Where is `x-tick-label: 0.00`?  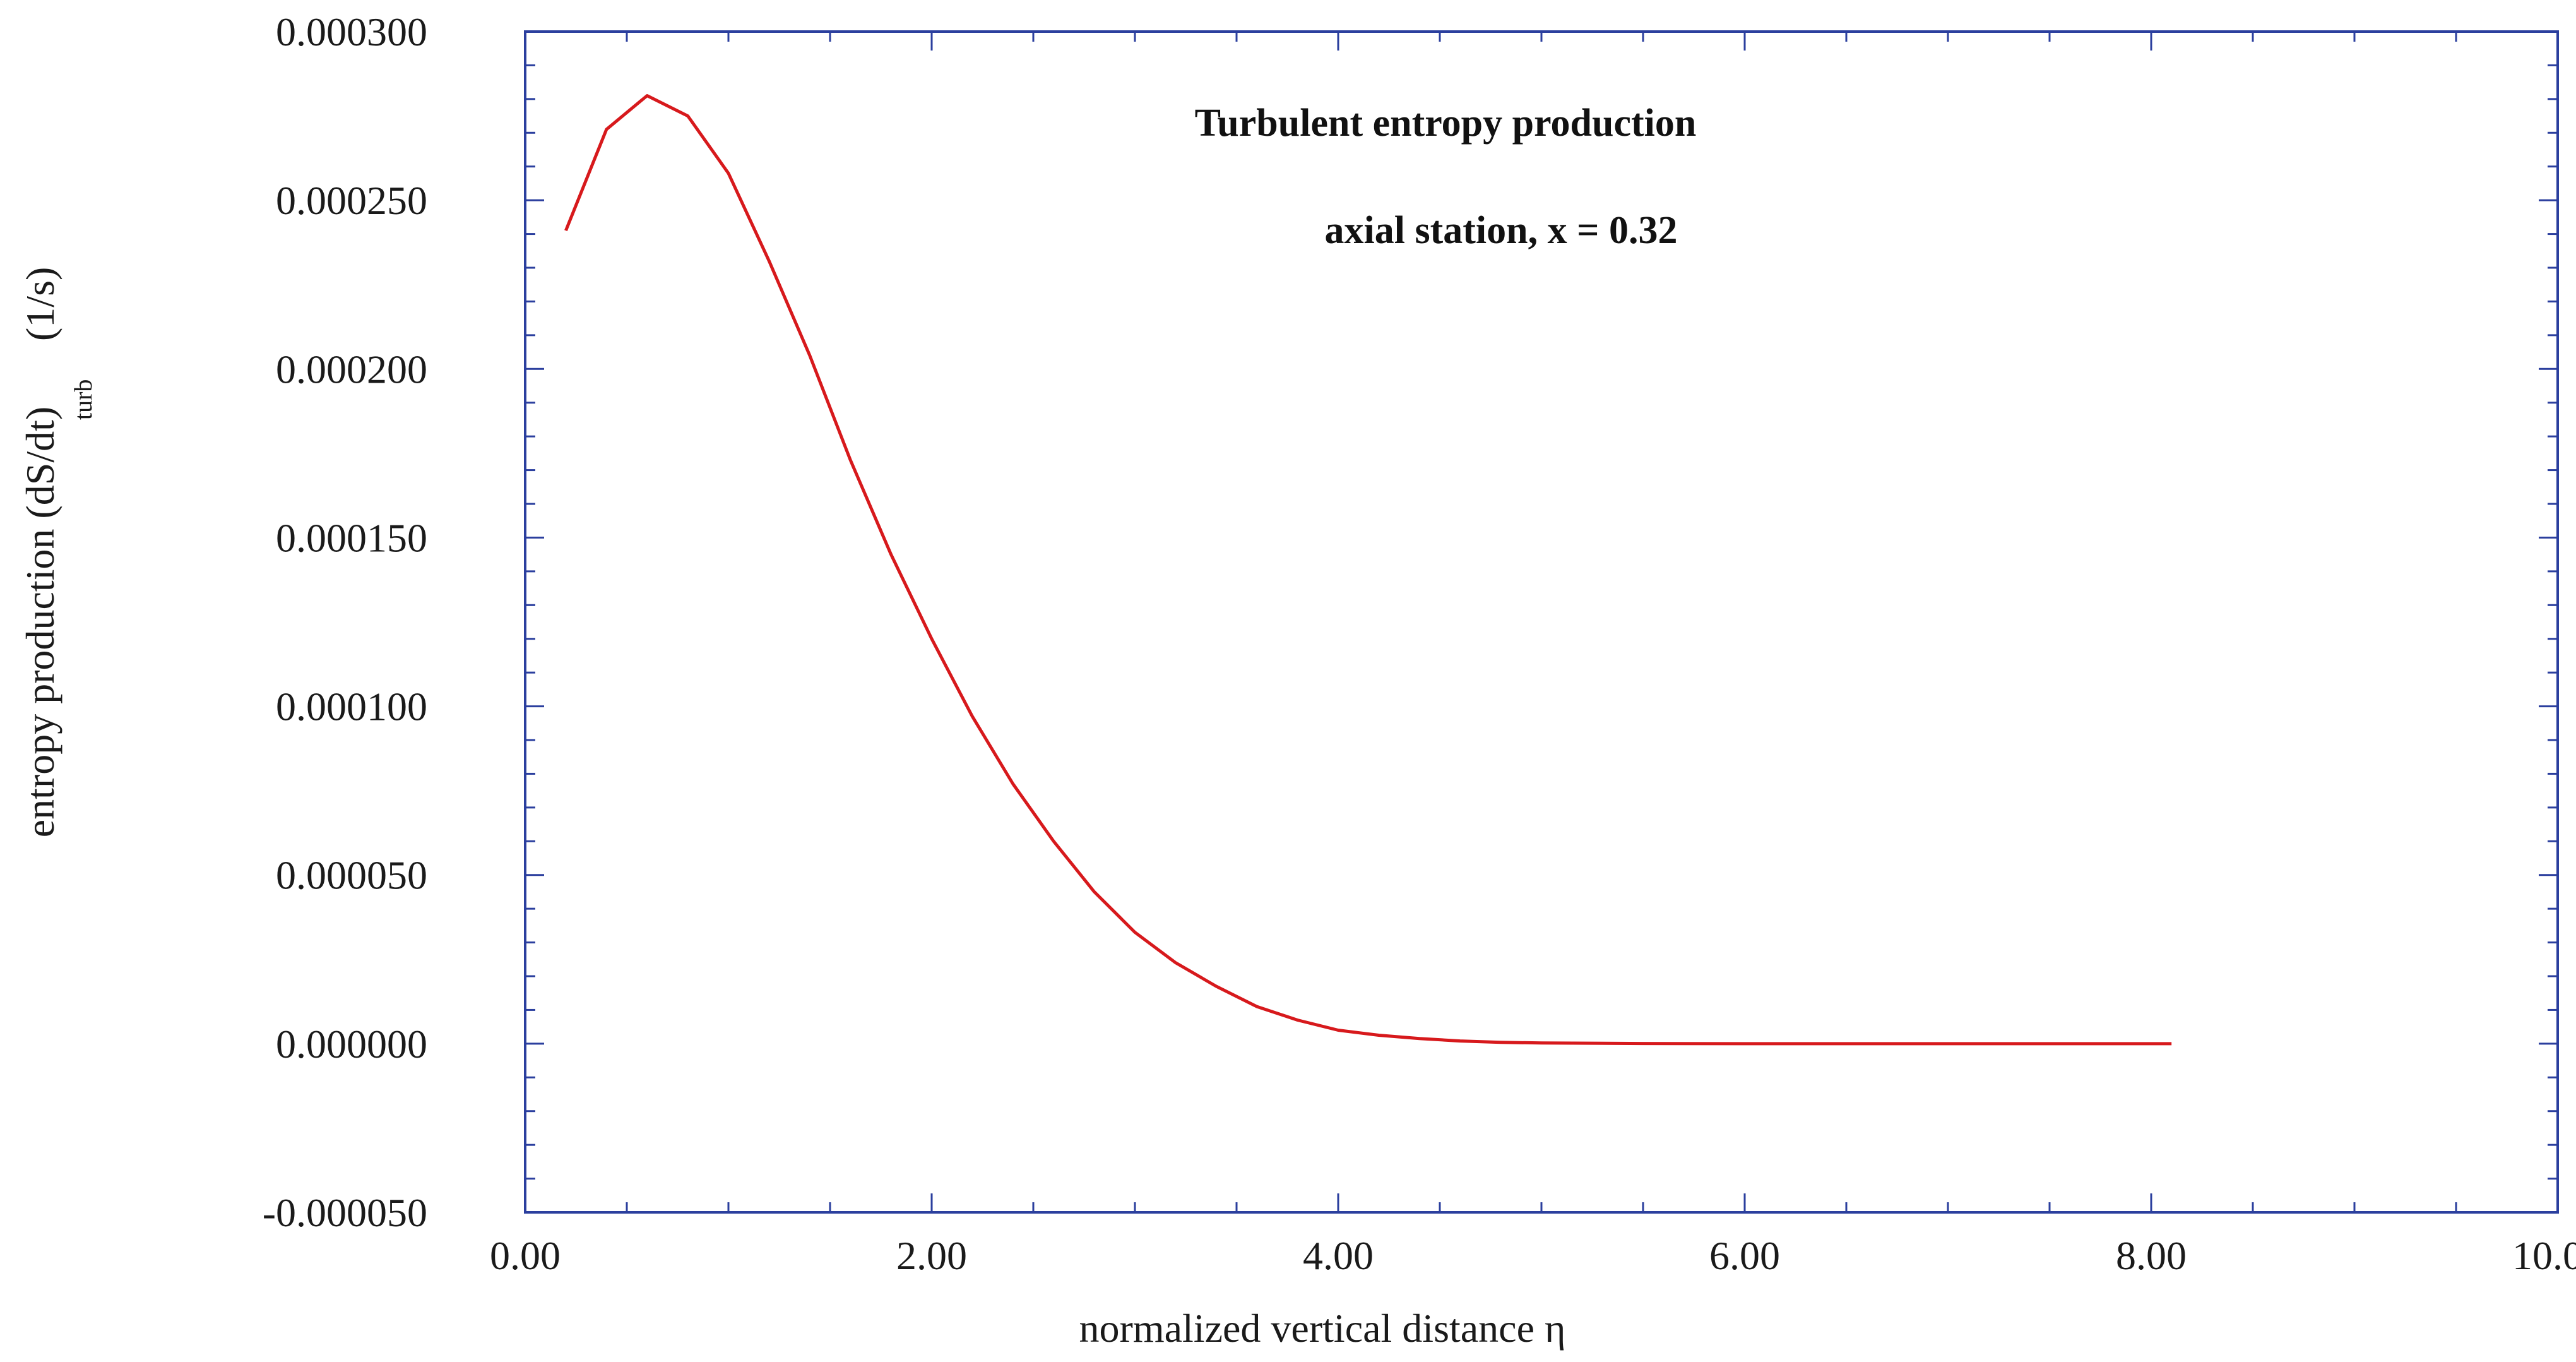
x-tick-label: 0.00 is located at coordinates (526, 1255).